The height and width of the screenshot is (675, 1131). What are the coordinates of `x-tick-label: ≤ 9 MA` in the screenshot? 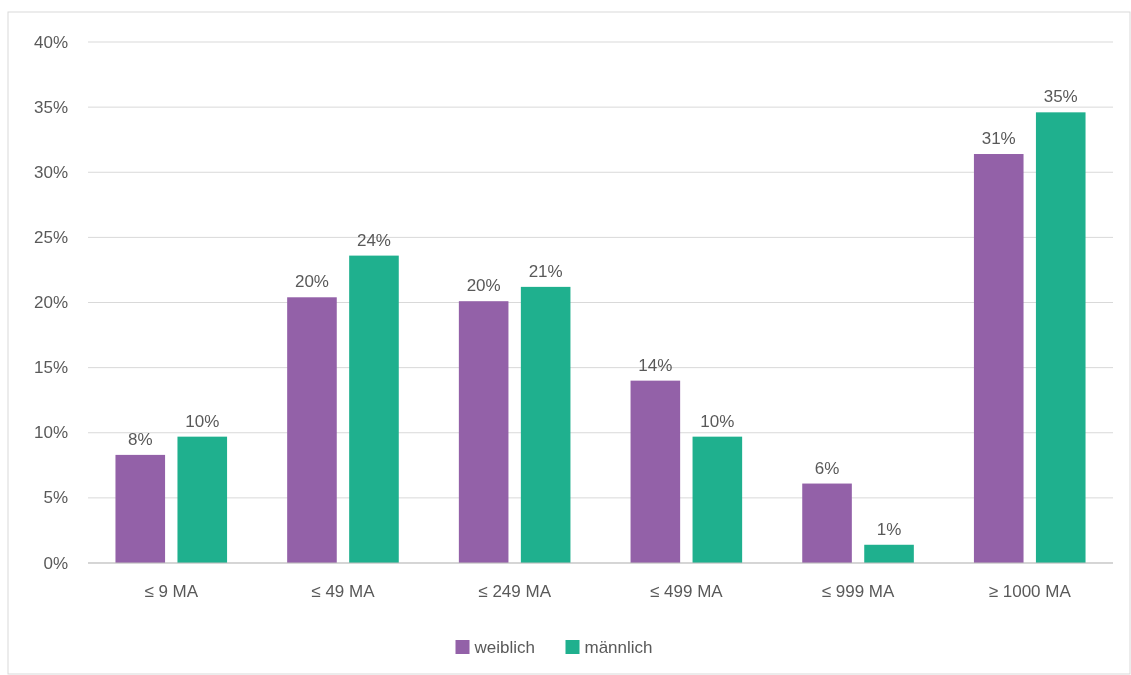 It's located at (171, 591).